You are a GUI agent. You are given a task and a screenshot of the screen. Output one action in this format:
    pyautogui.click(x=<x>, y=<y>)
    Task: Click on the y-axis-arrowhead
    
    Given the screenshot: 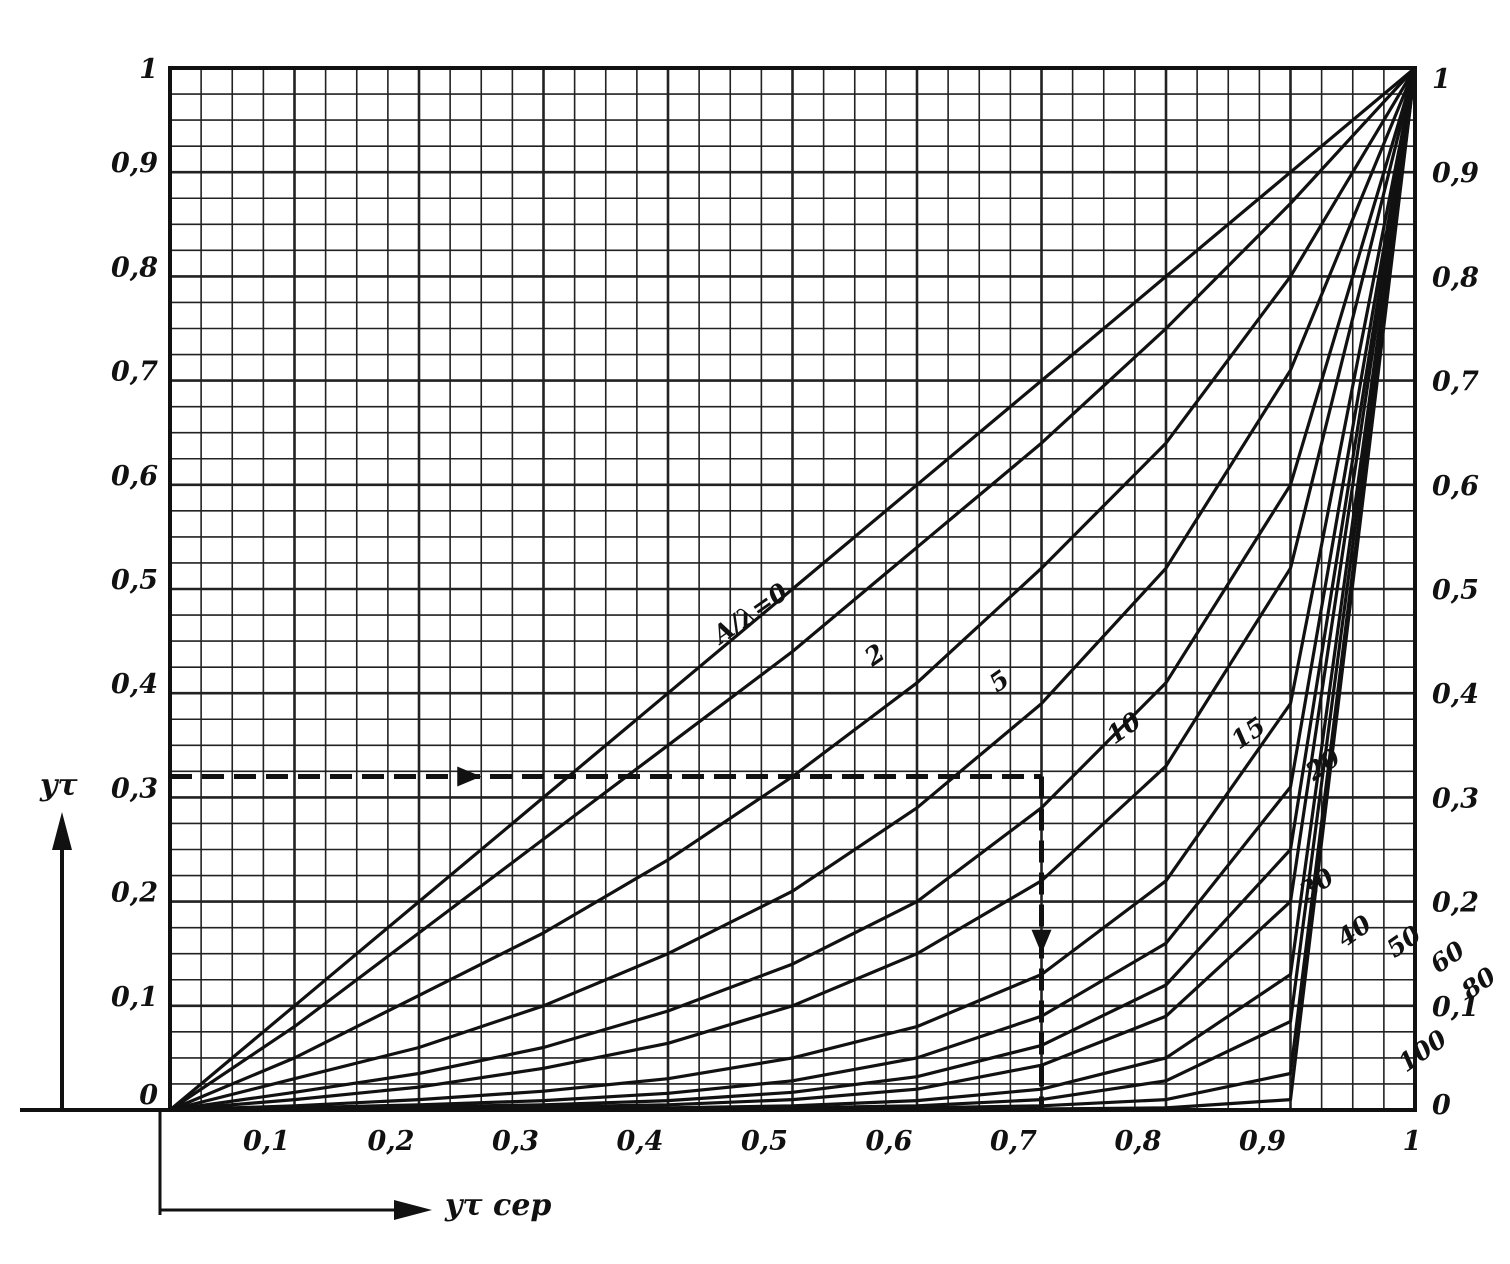 What is the action you would take?
    pyautogui.click(x=62, y=831)
    